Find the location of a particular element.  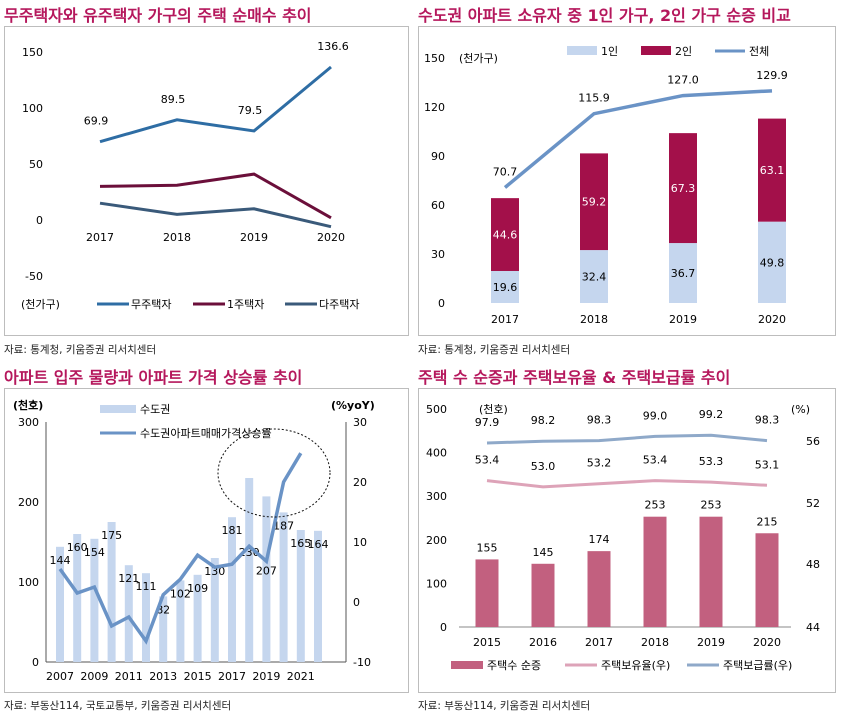

source-note-3: 자료: 부동산114, 국토교통부, 키움증권 리서치센터 is located at coordinates (118, 706).